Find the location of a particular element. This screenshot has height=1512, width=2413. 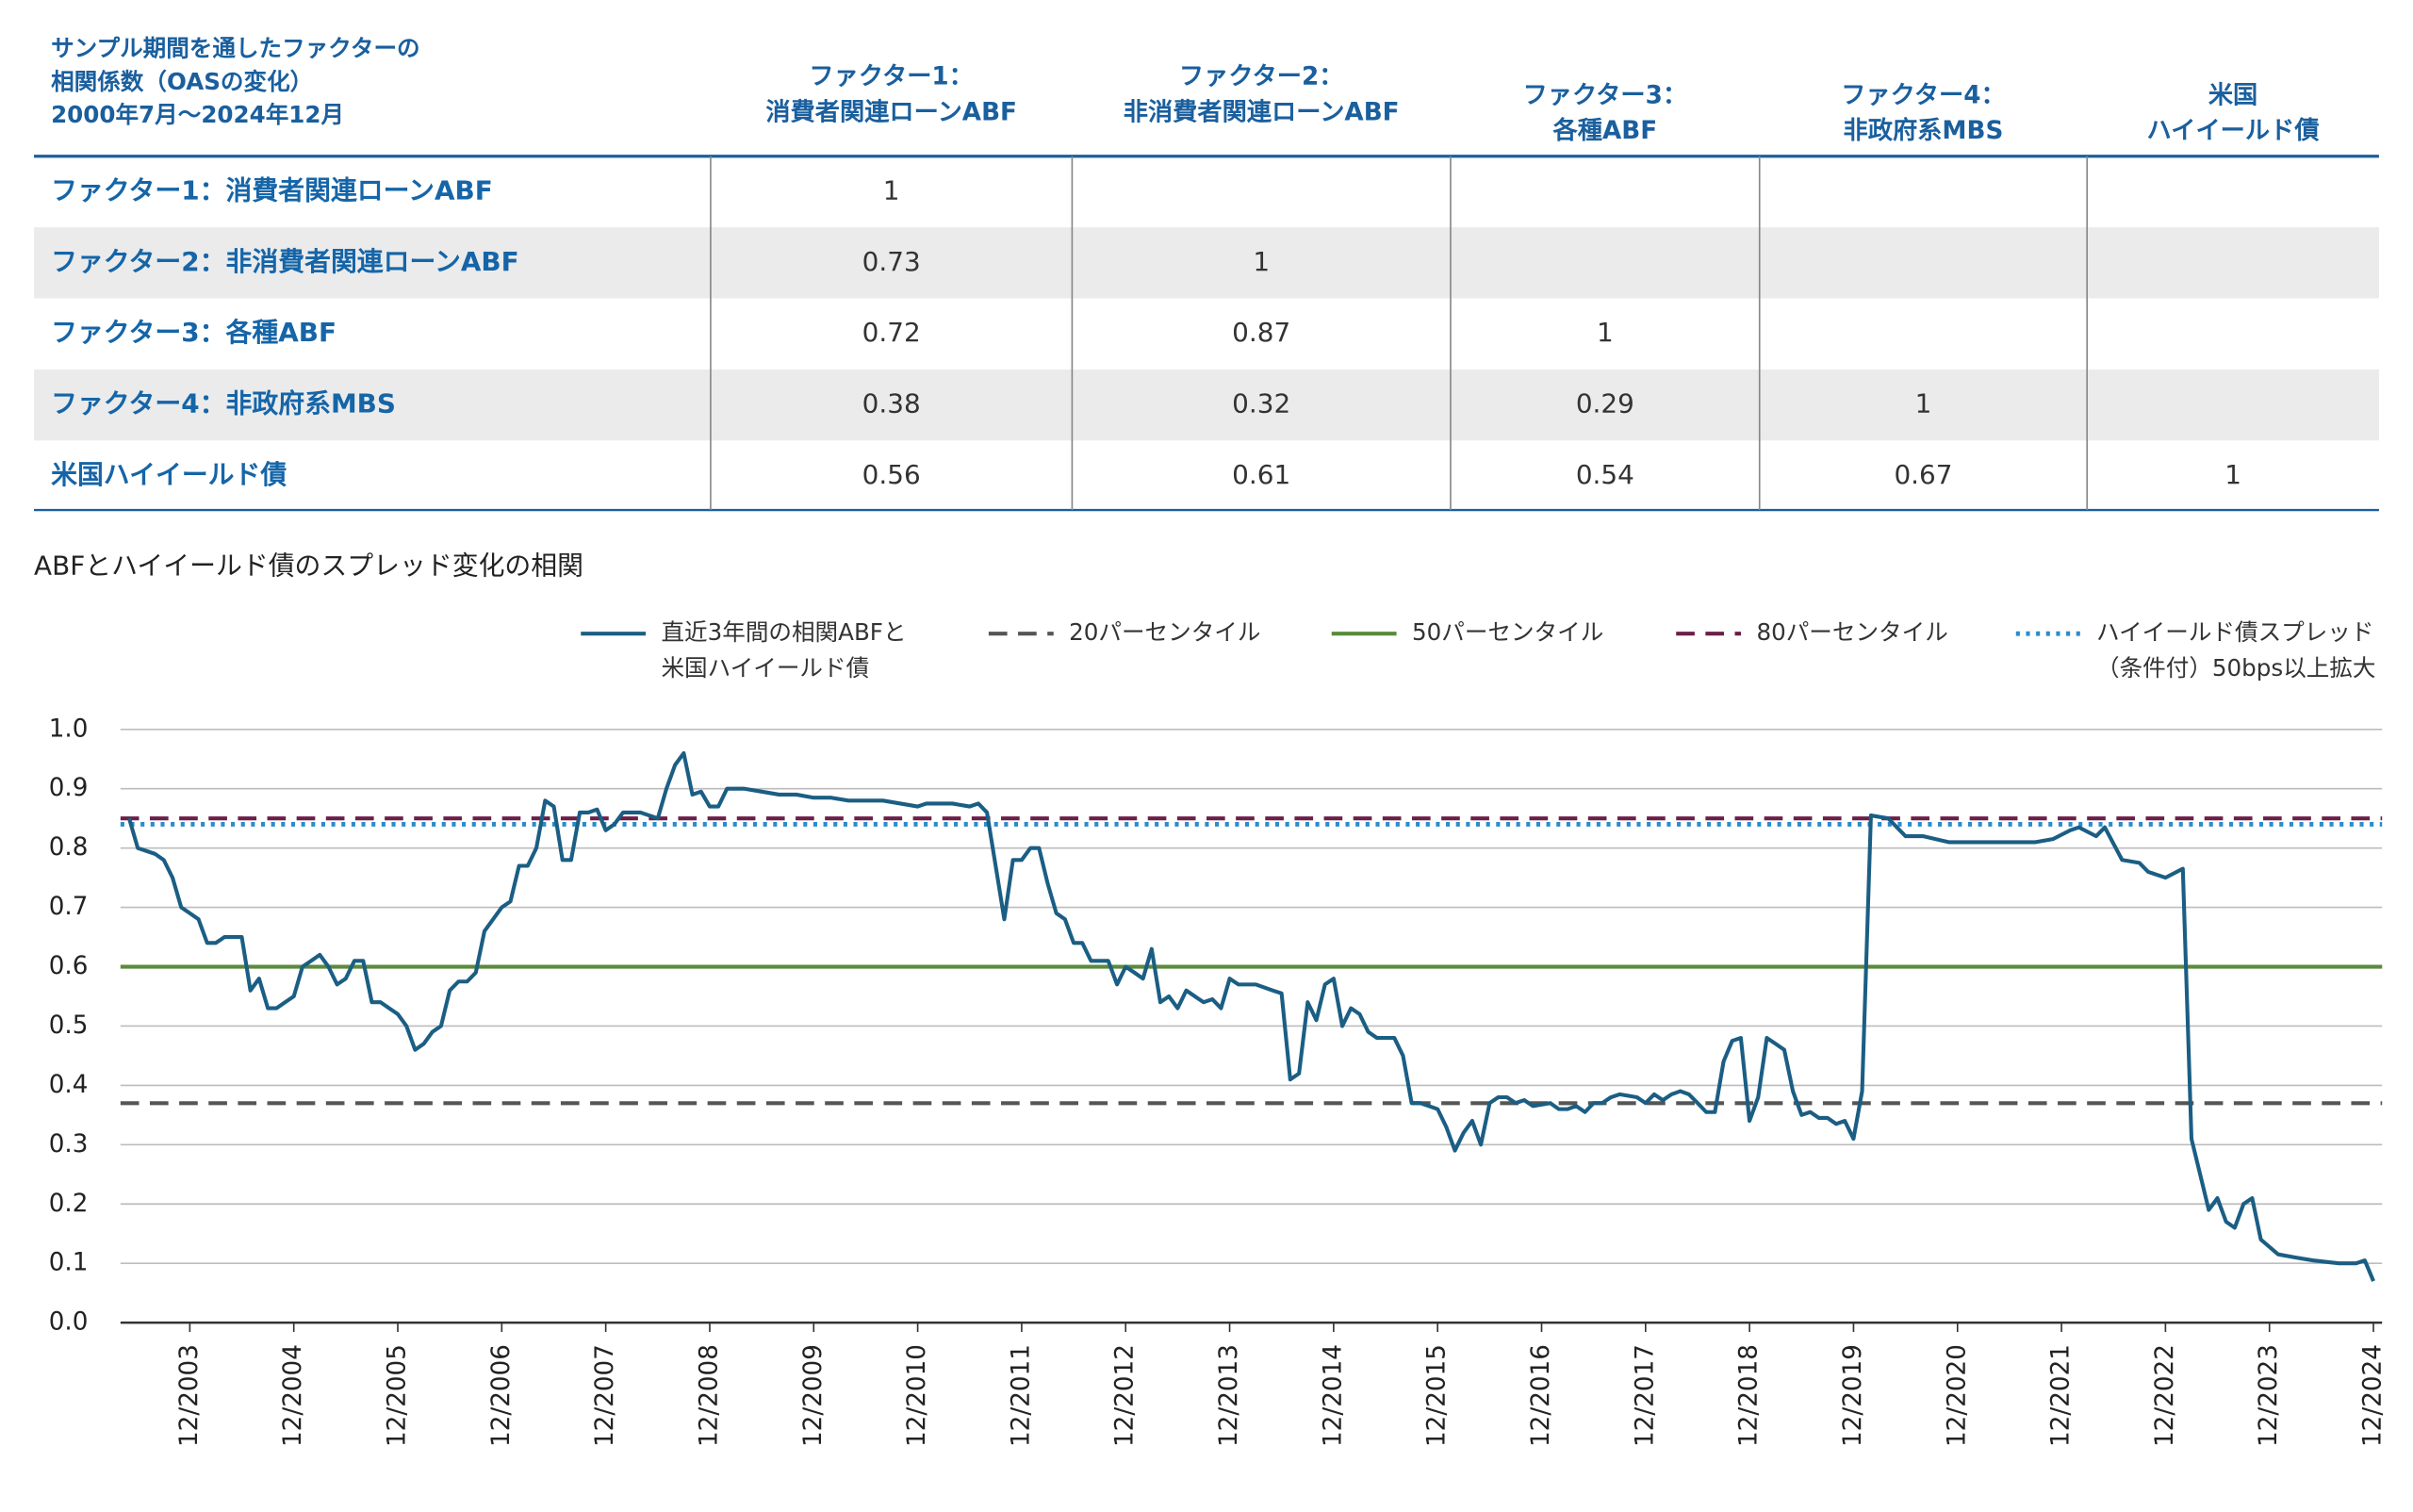

x-tick-label: 12/2023 is located at coordinates (2269, 1396).